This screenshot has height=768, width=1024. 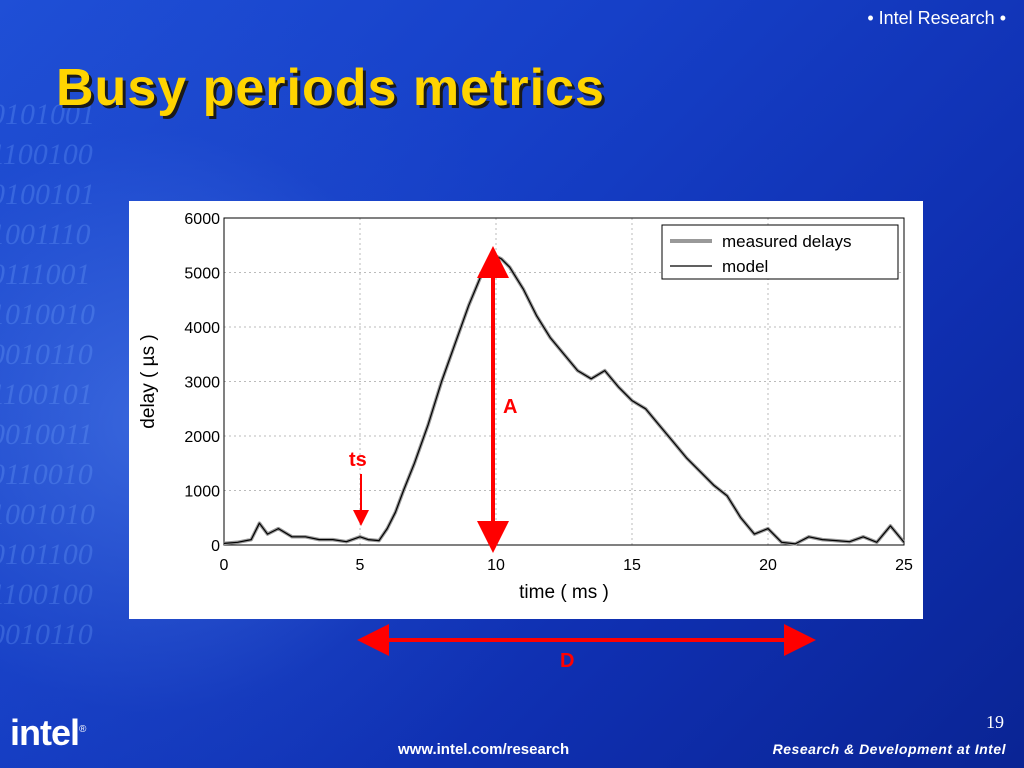 I want to click on y-tick-label: 0, so click(x=215, y=546).